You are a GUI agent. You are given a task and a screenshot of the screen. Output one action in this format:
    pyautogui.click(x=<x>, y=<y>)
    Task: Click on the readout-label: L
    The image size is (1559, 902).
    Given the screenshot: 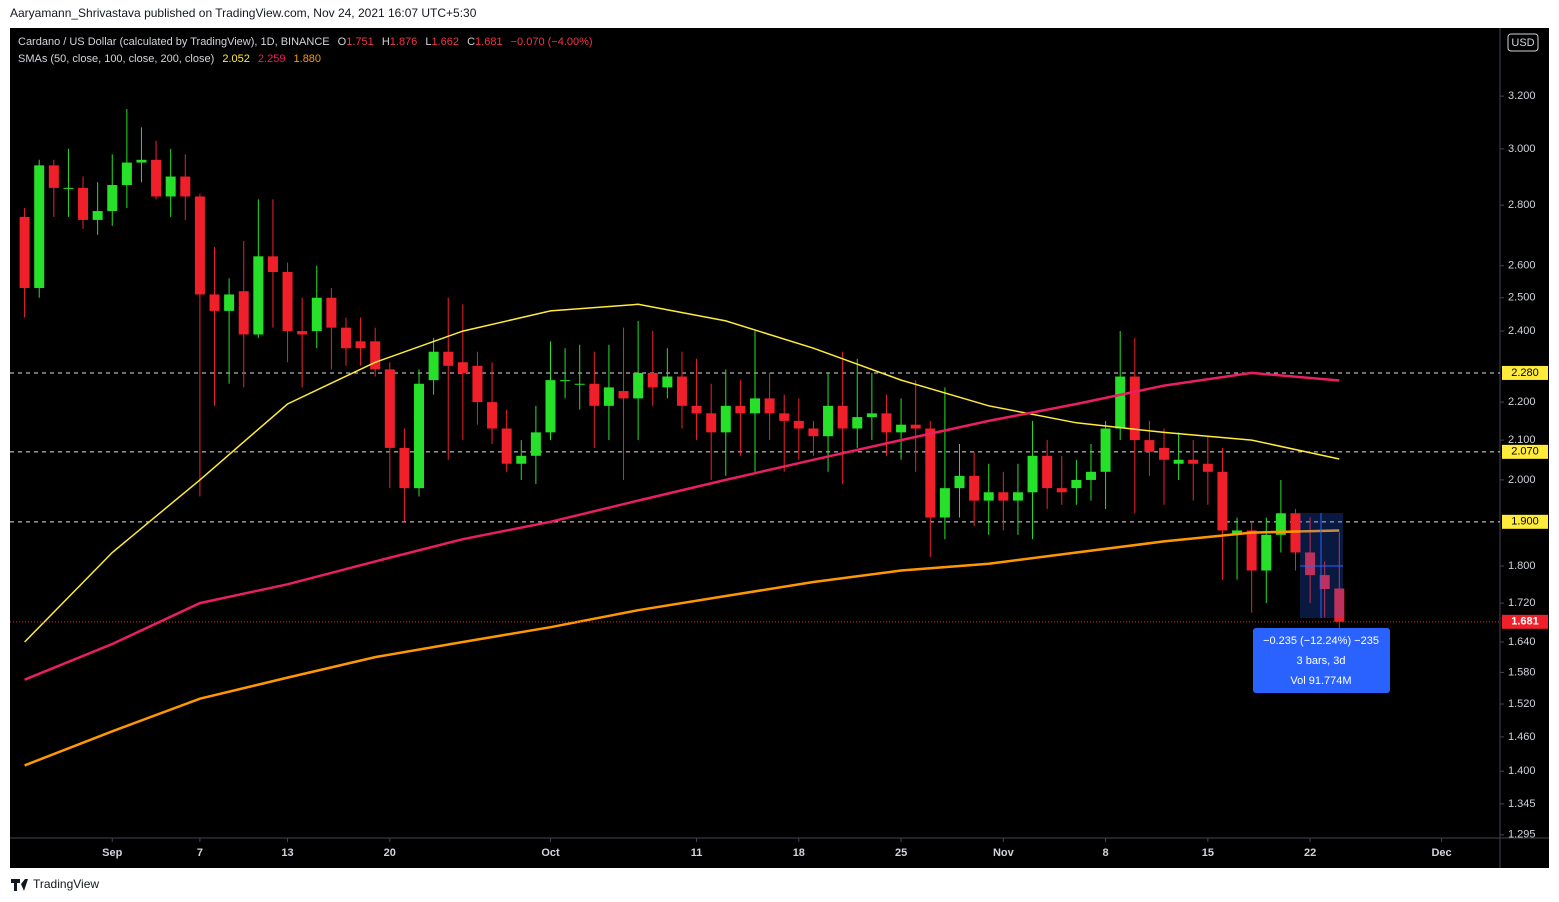 What is the action you would take?
    pyautogui.click(x=428, y=42)
    